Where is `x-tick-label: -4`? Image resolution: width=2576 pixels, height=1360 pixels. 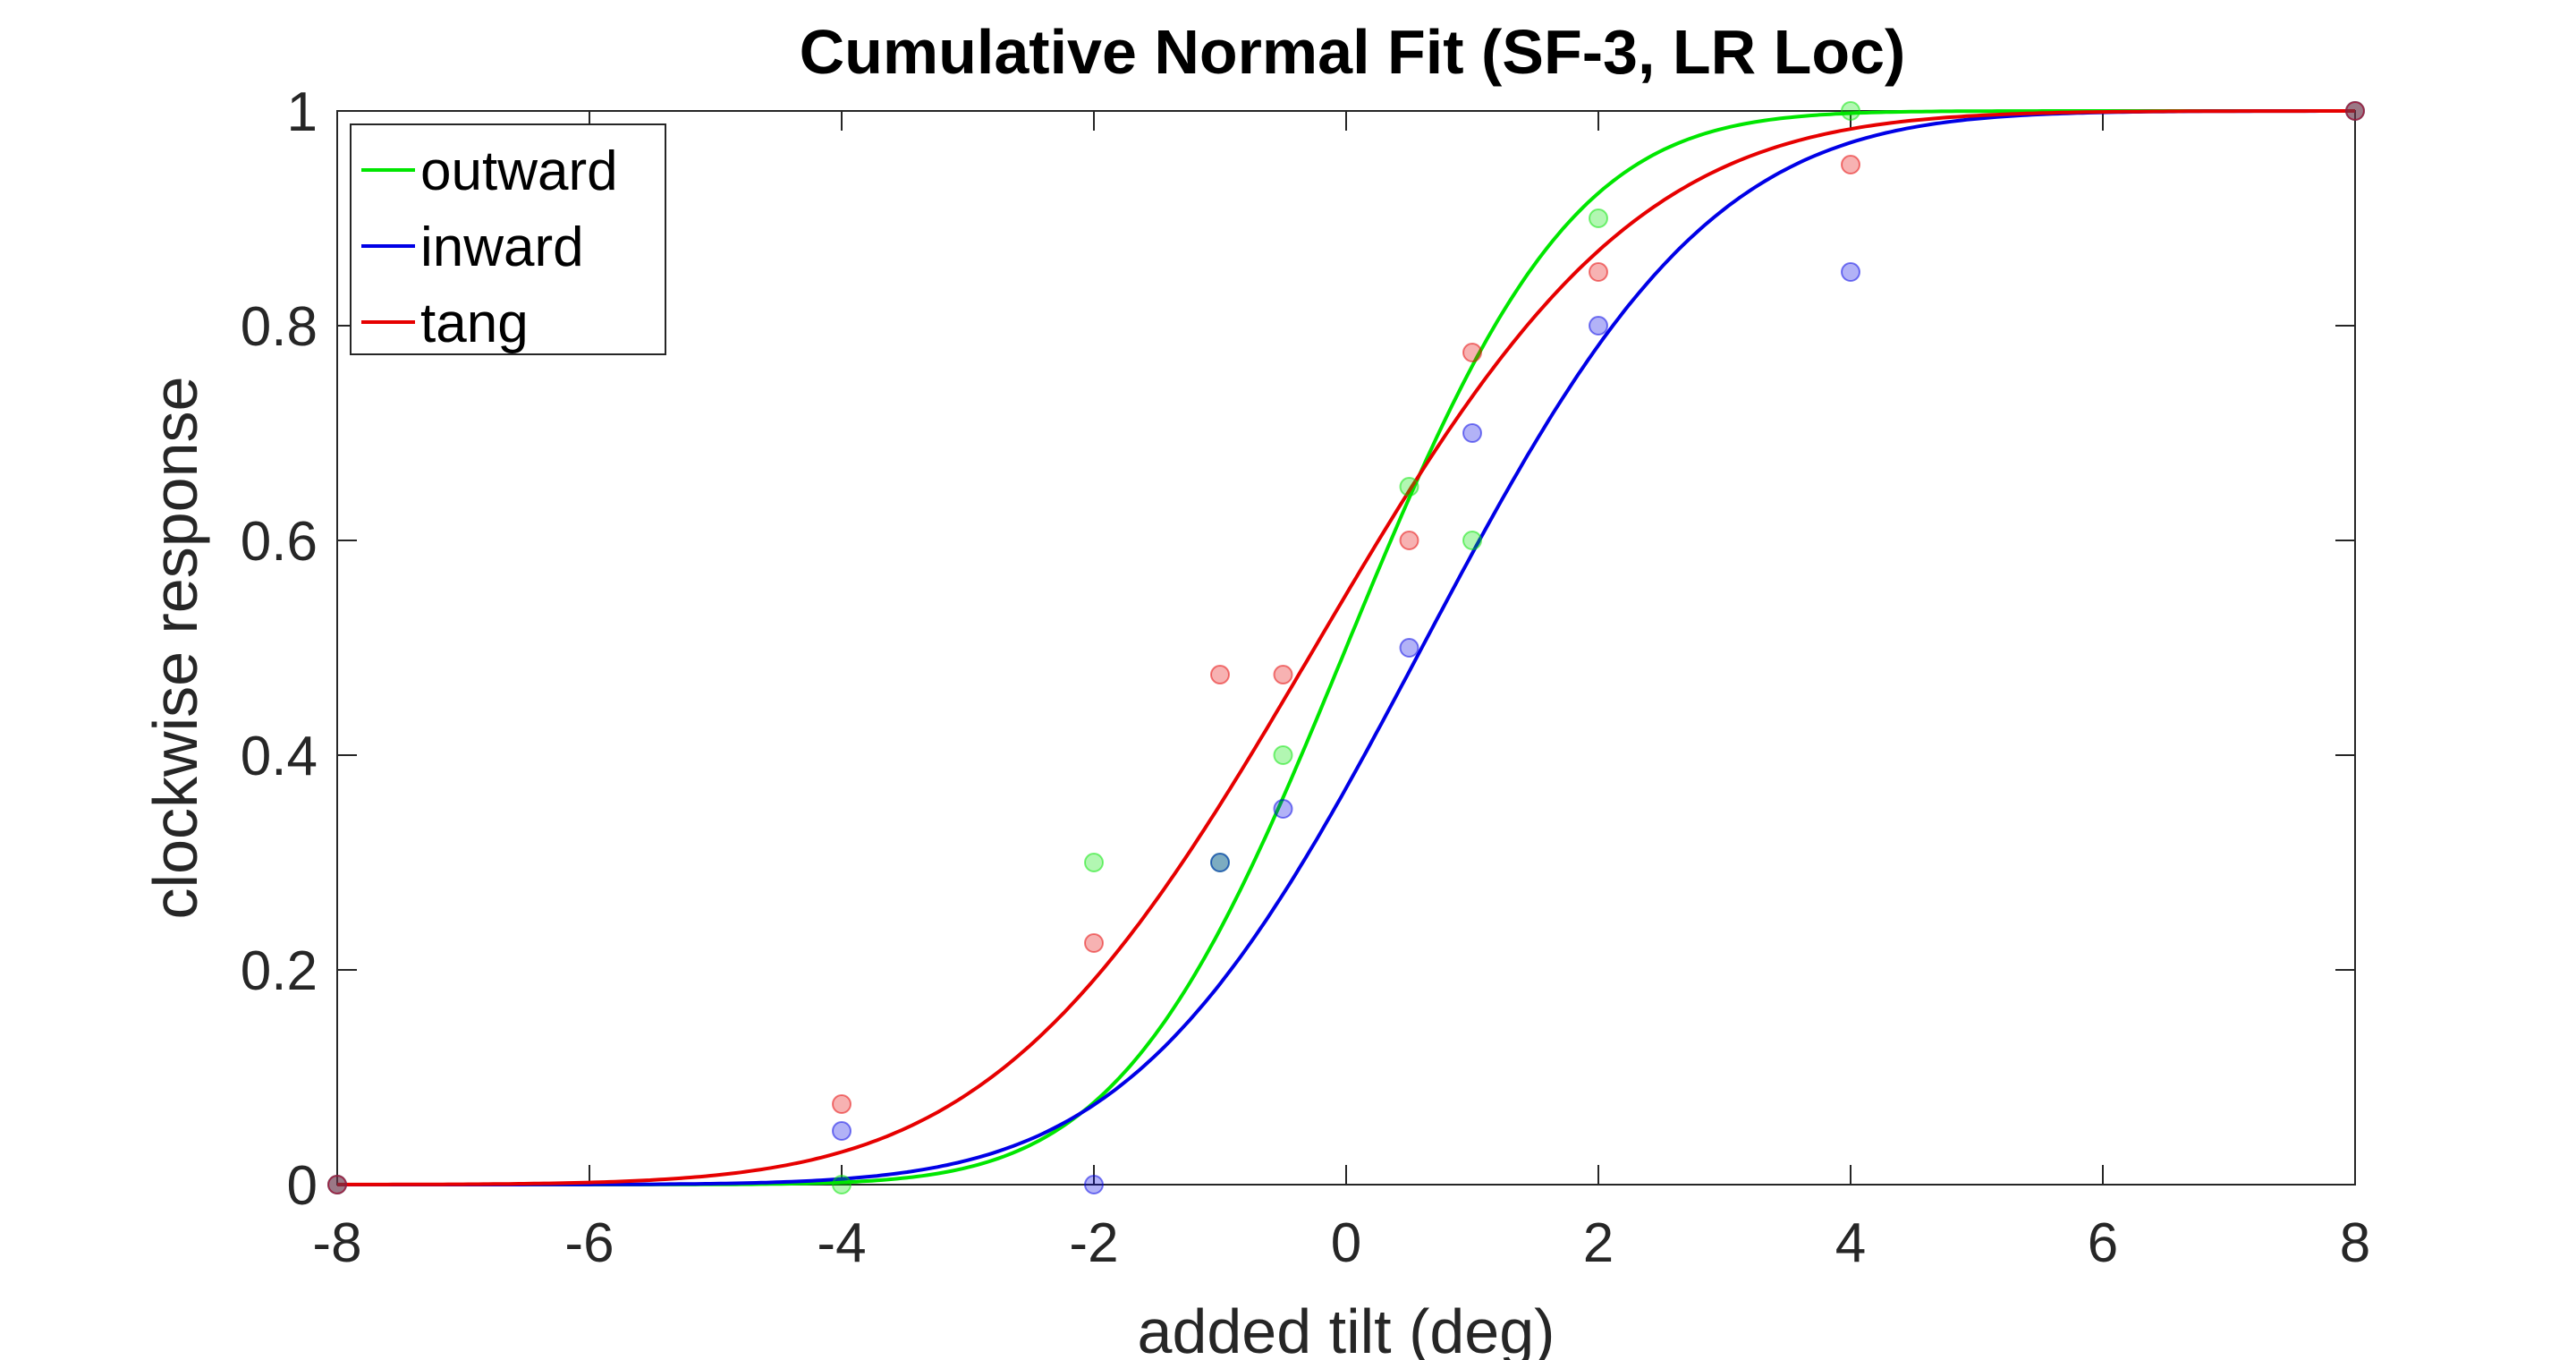
x-tick-label: -4 is located at coordinates (841, 1243).